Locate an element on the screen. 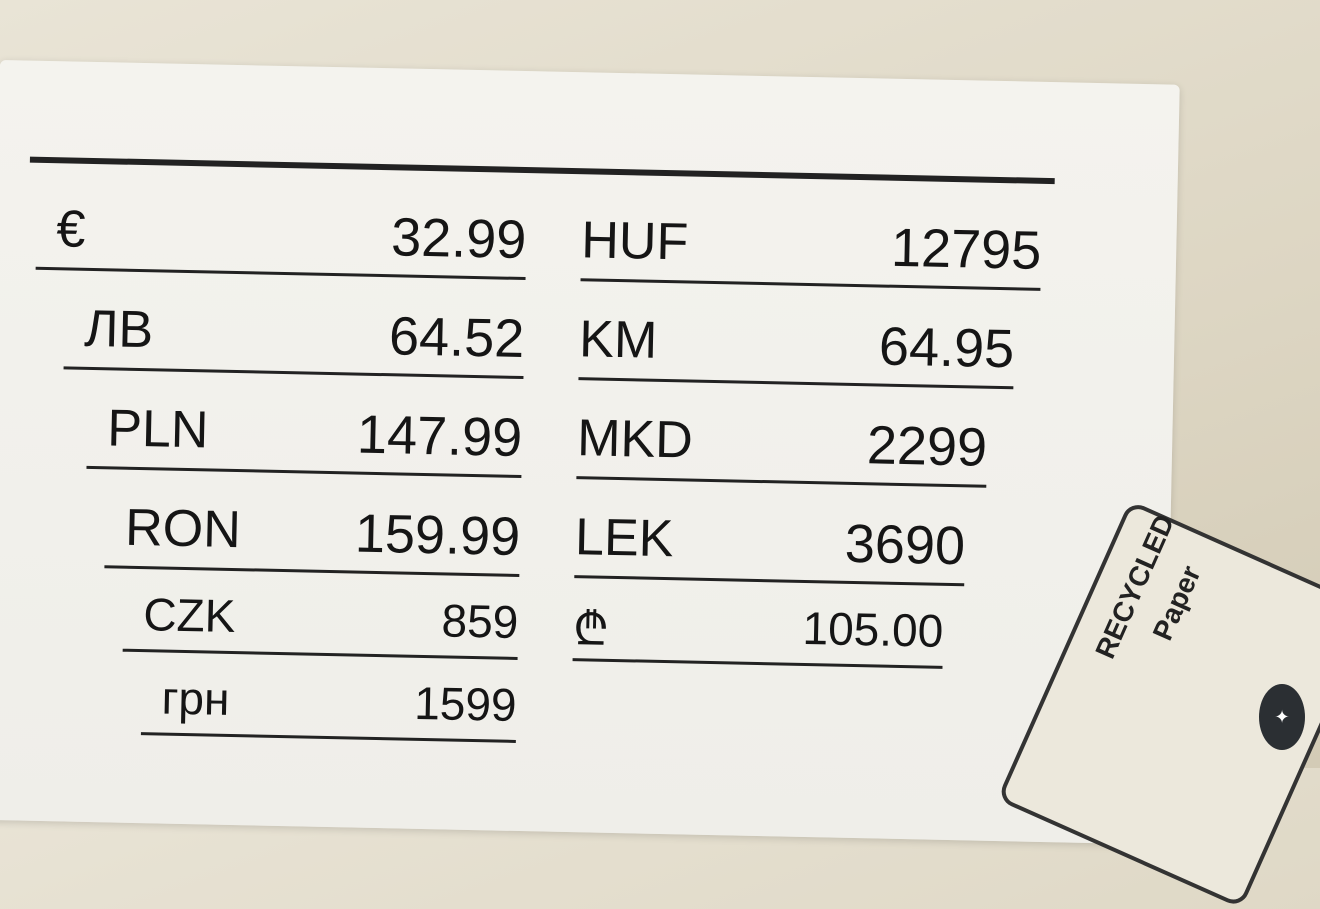 This screenshot has width=1320, height=909. sparkle-logo-icon: ✦ is located at coordinates (1282, 717).